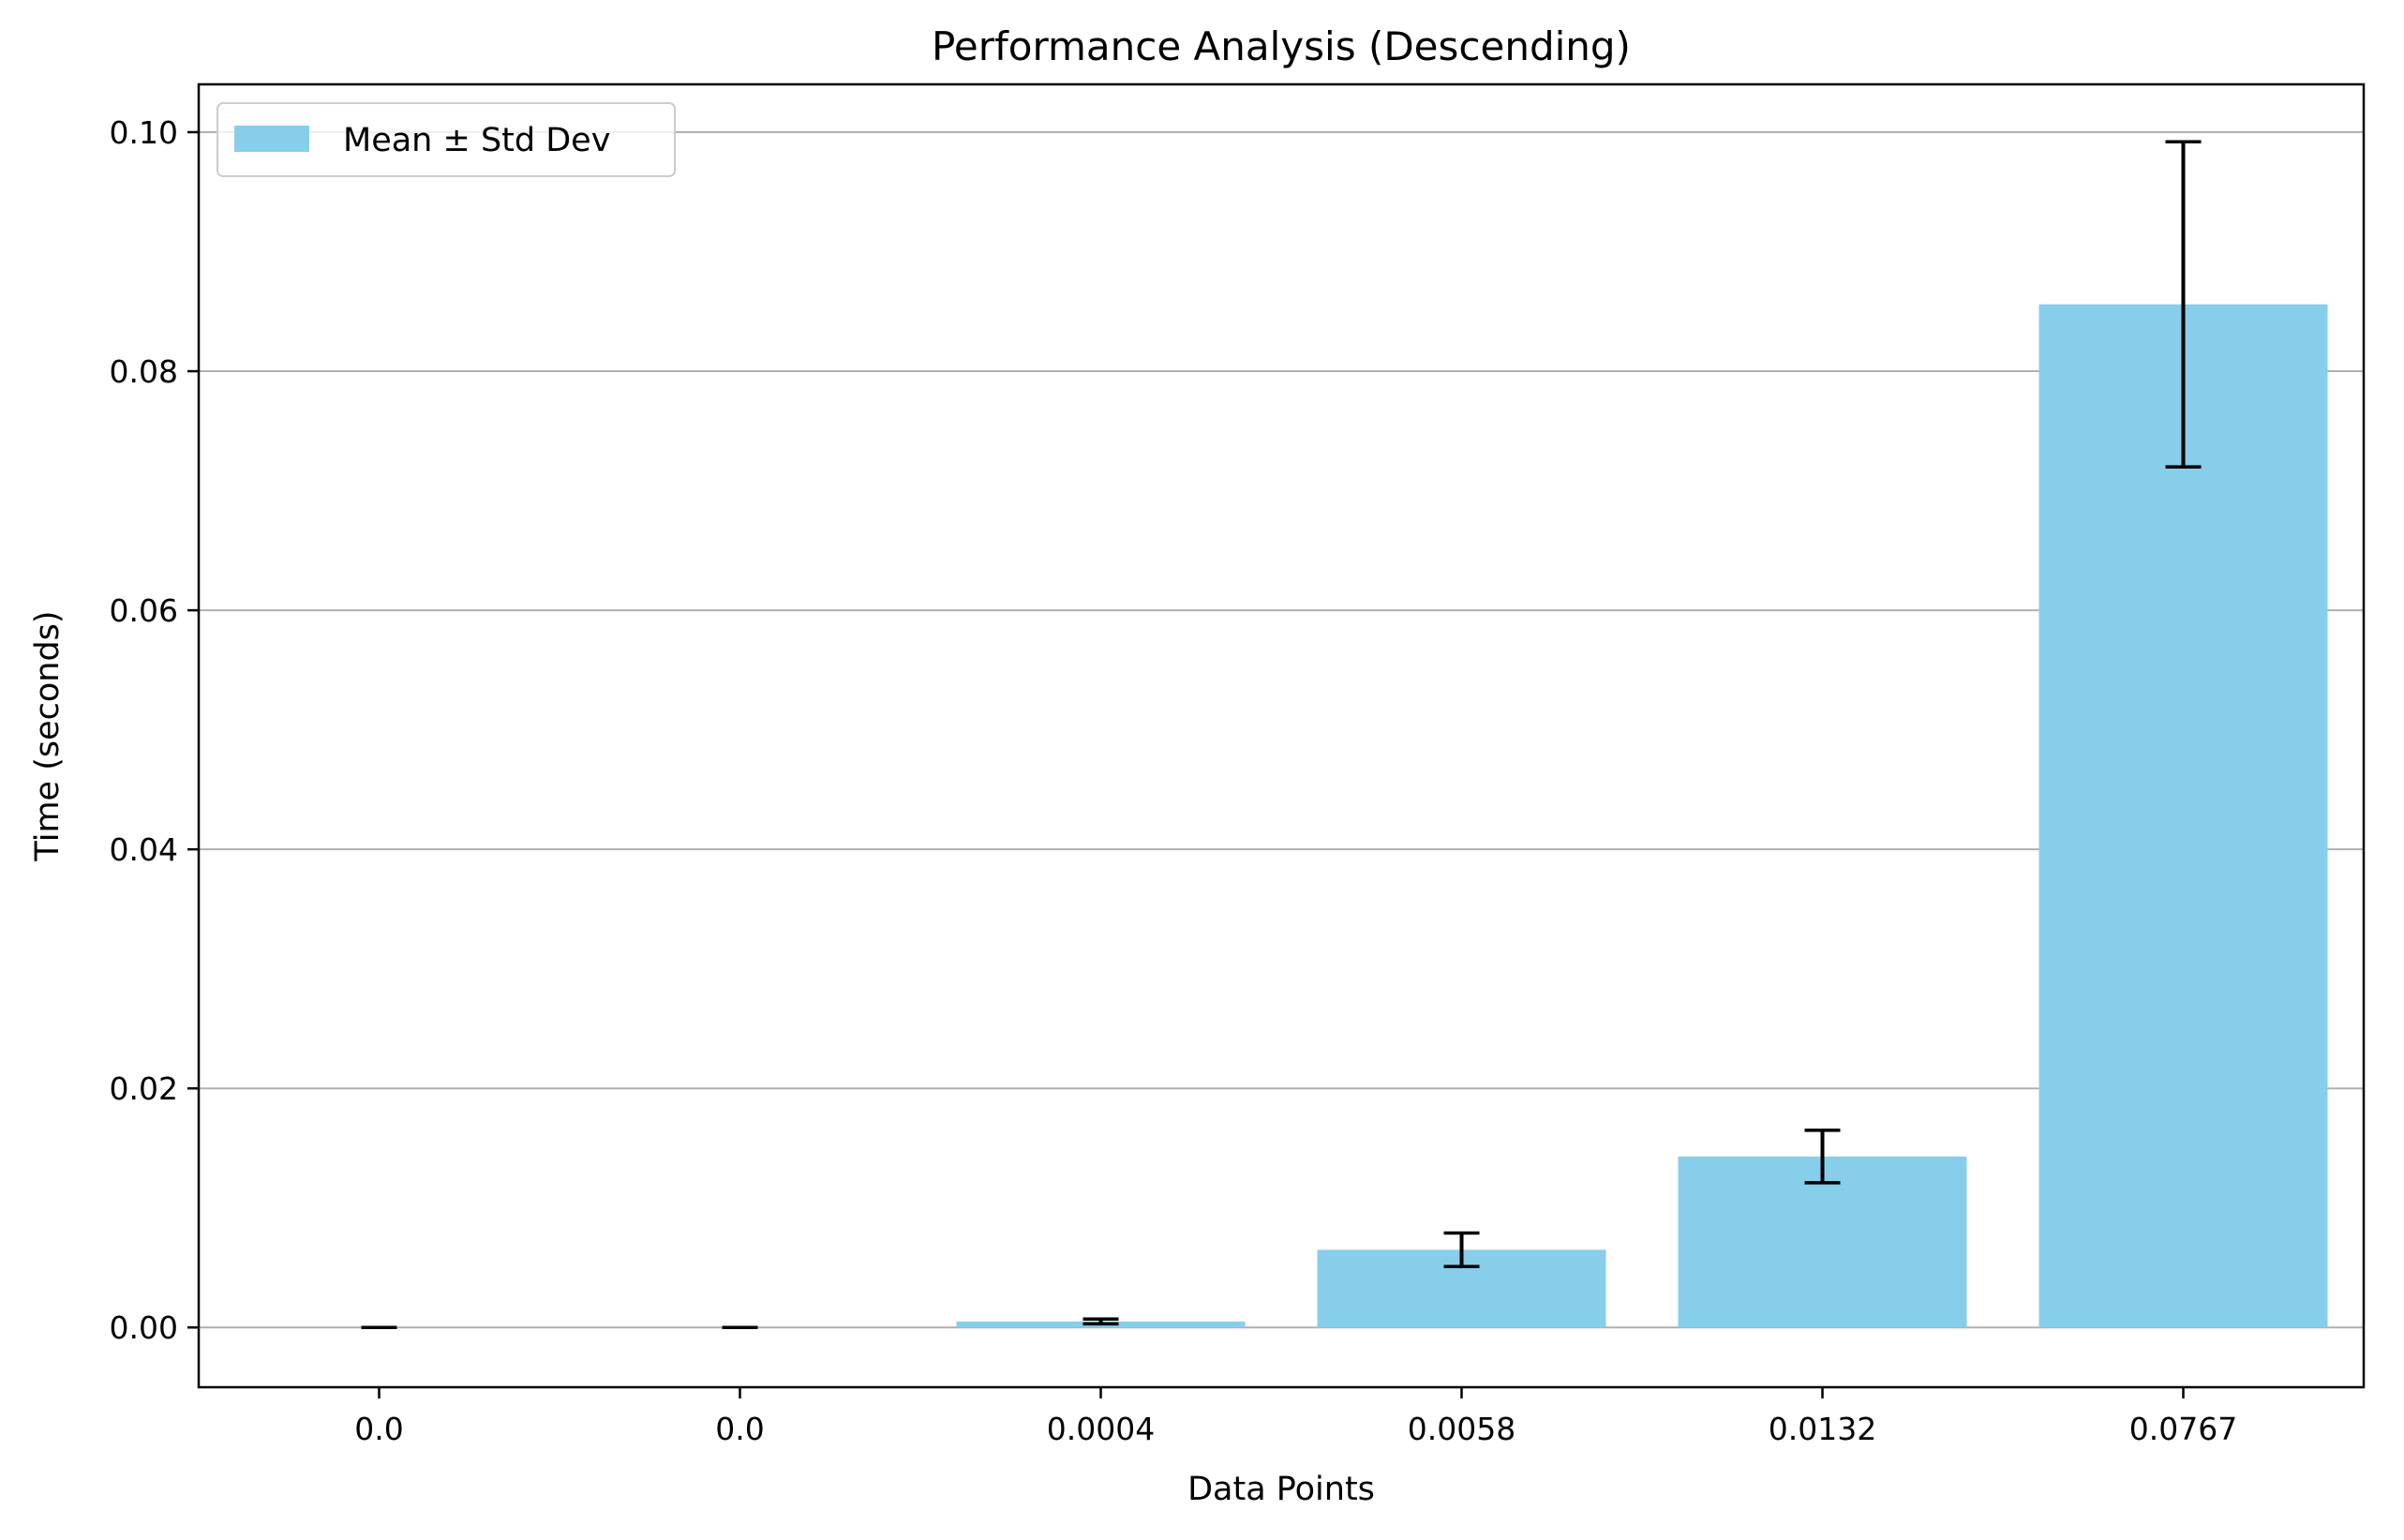  I want to click on legend-label: Mean ± Std Dev, so click(476, 140).